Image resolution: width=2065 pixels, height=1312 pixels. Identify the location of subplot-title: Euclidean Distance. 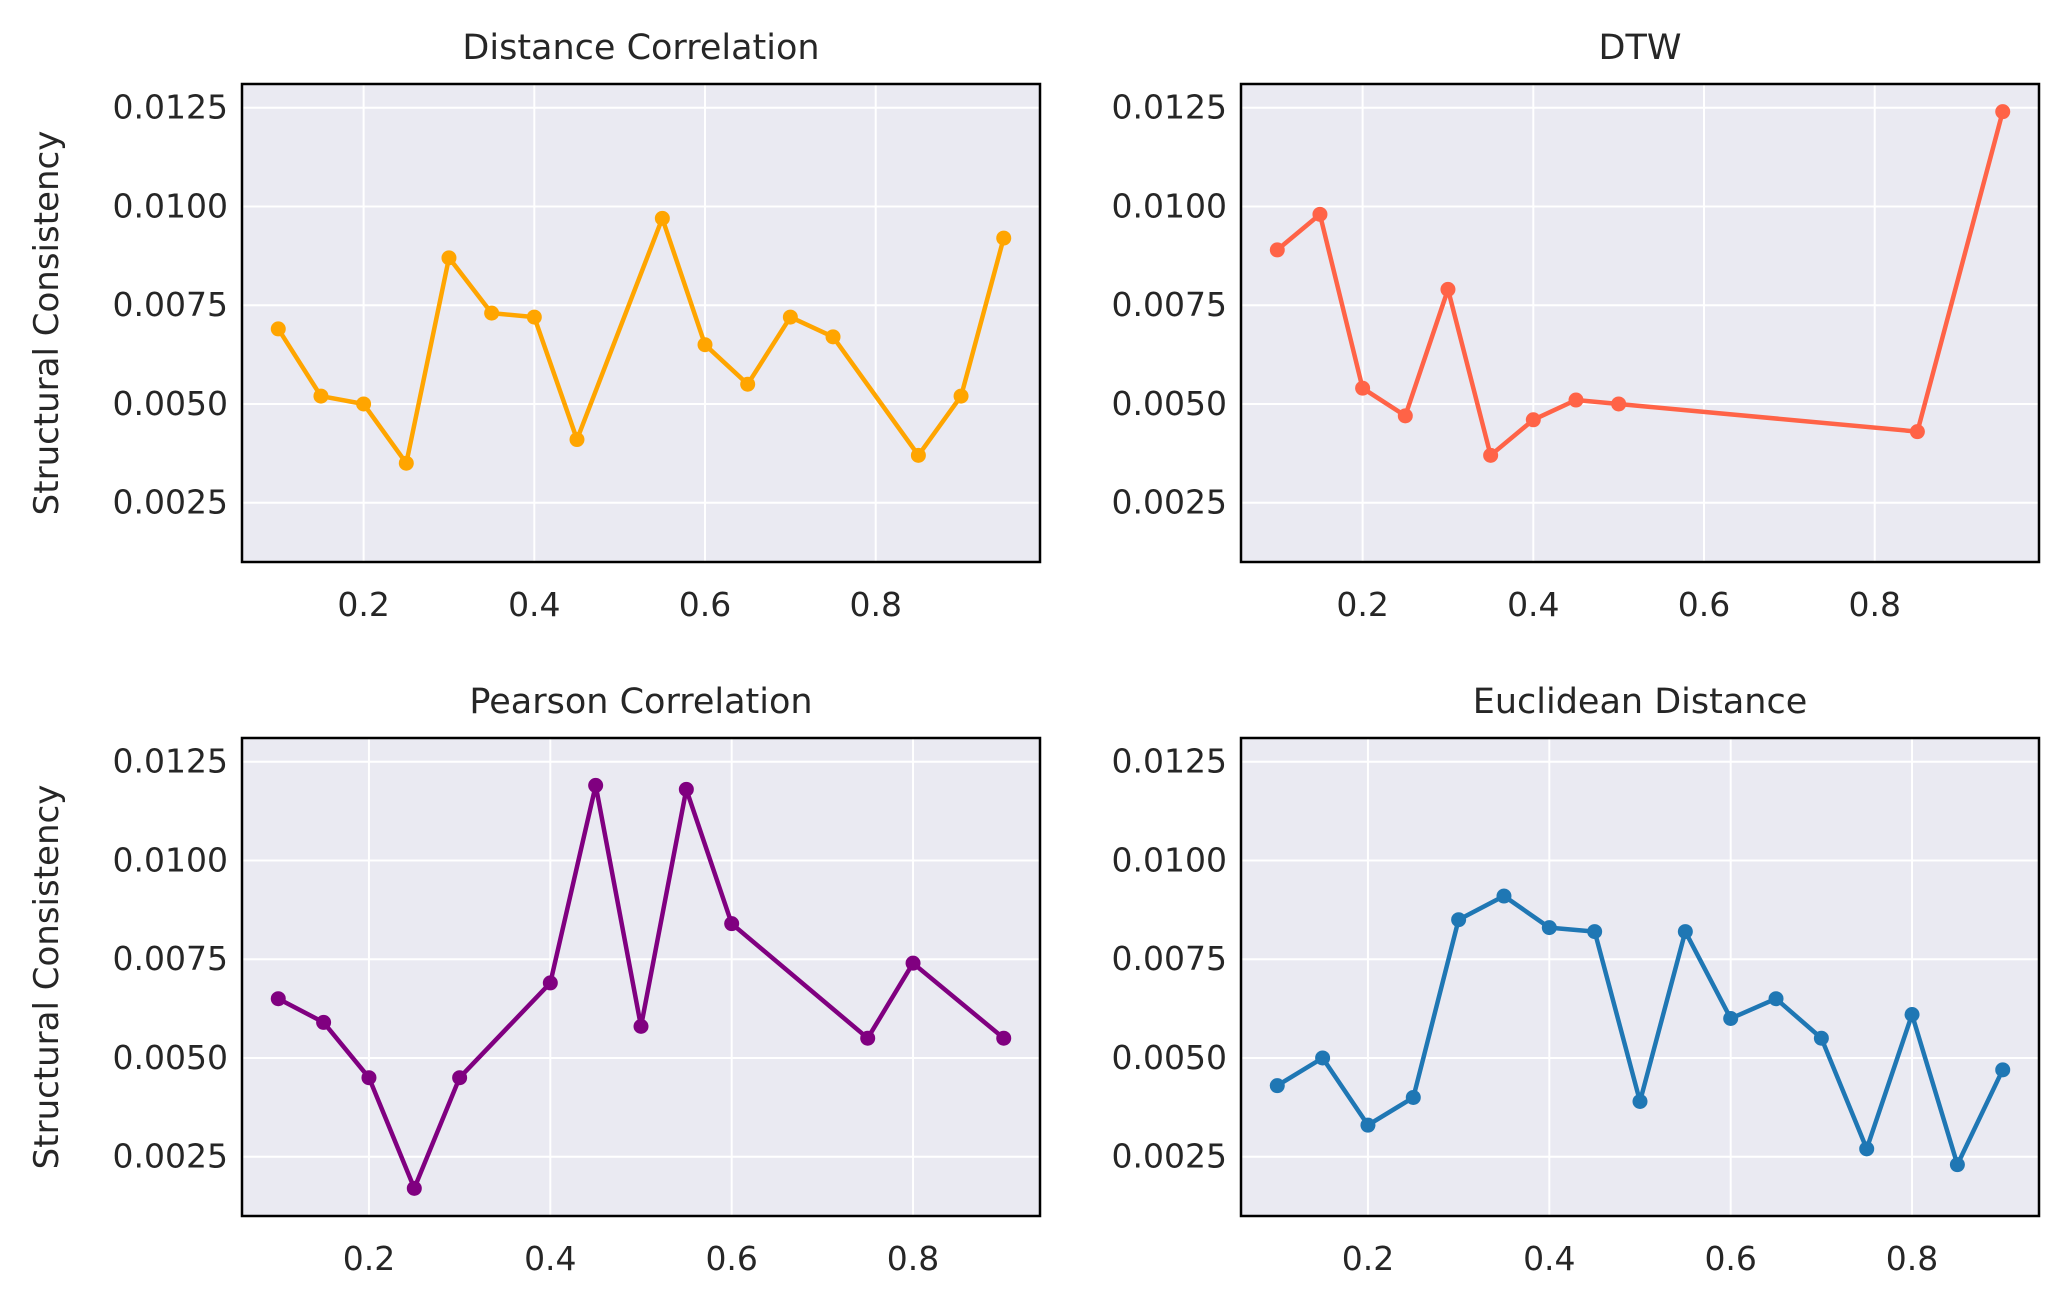
(1640, 702).